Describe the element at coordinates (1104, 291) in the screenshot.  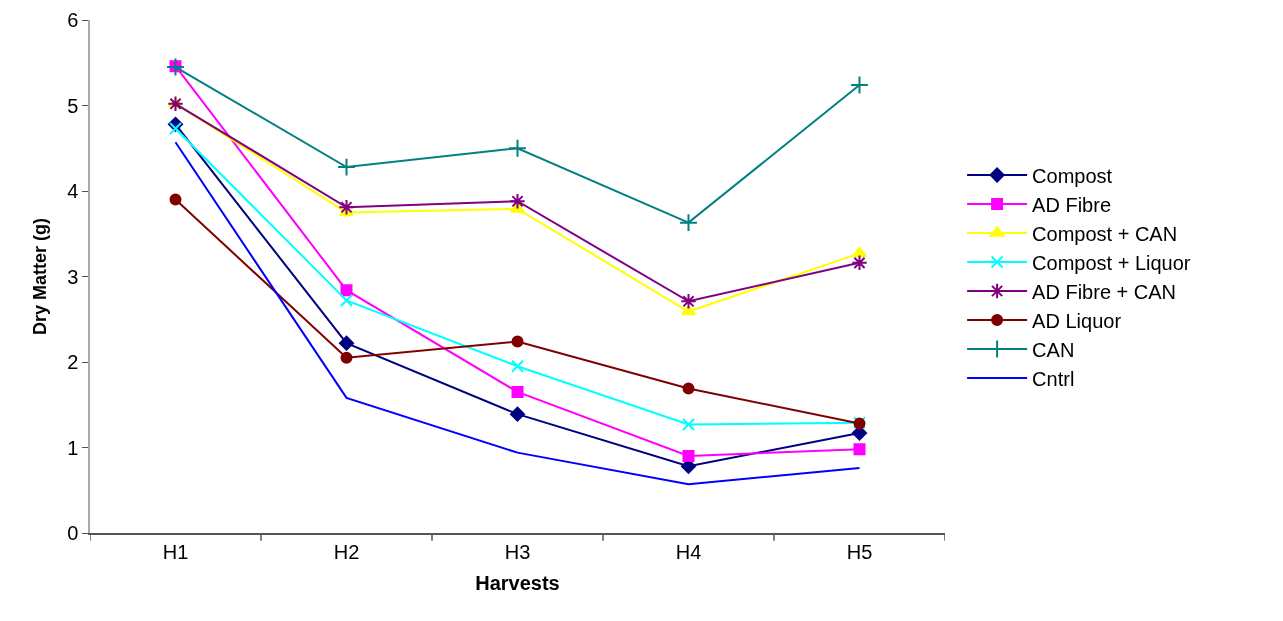
I see `legend-label: AD Fibre + CAN` at that location.